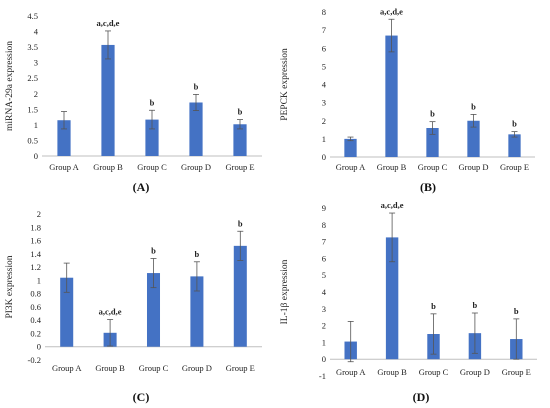 The height and width of the screenshot is (408, 550). I want to click on y-tick-label: 5, so click(324, 66).